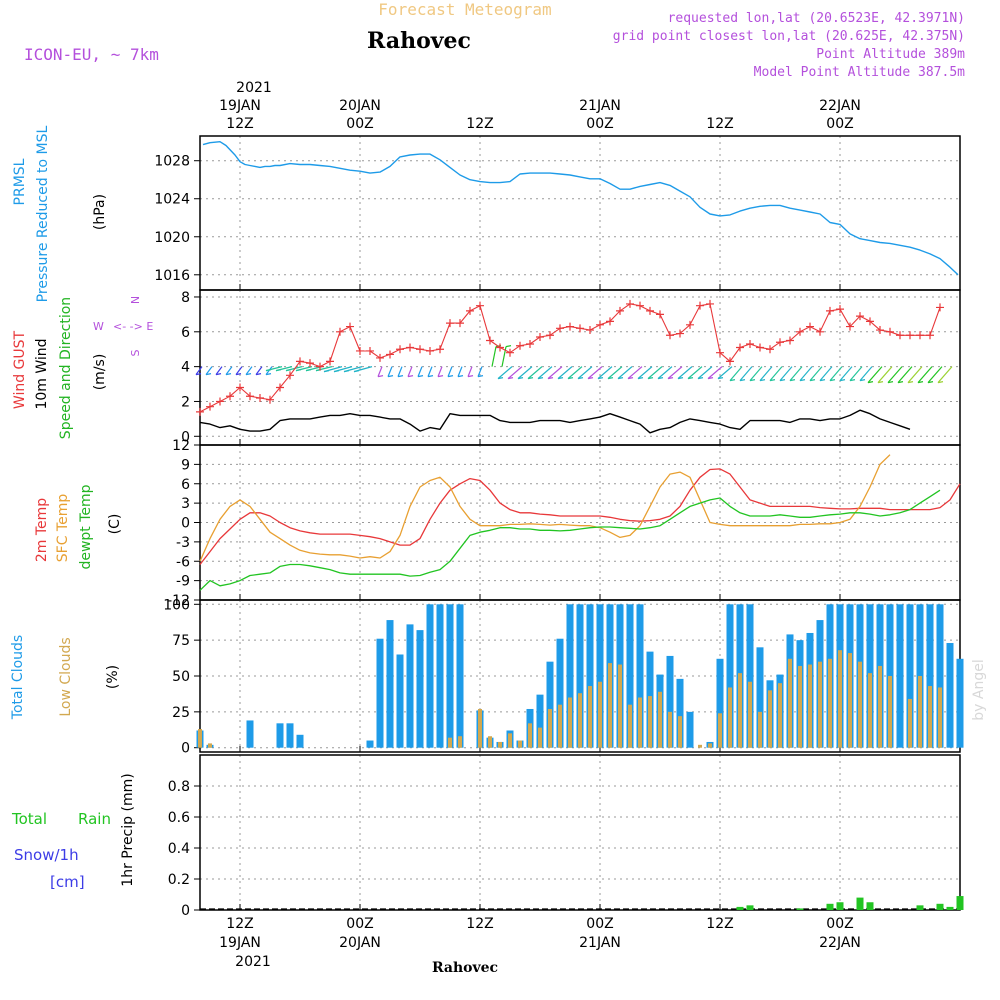 The width and height of the screenshot is (1000, 1000). Describe the element at coordinates (580, 516) in the screenshot. I see `temp-2m-line` at that location.